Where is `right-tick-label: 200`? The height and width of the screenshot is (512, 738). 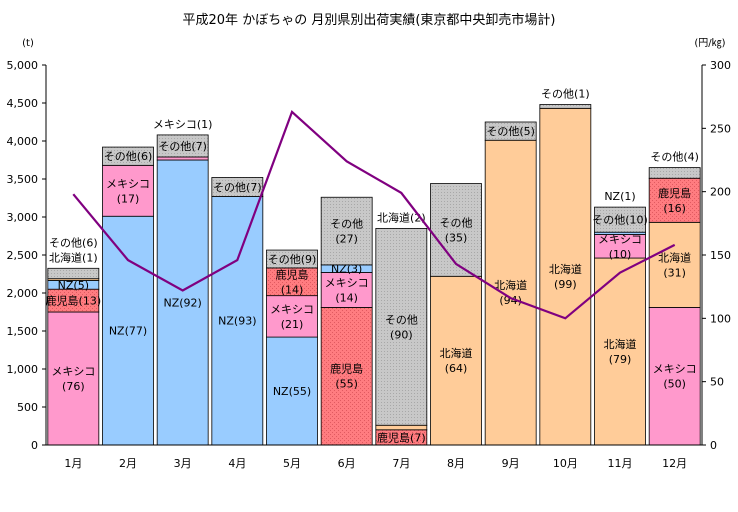
right-tick-label: 200 is located at coordinates (720, 192).